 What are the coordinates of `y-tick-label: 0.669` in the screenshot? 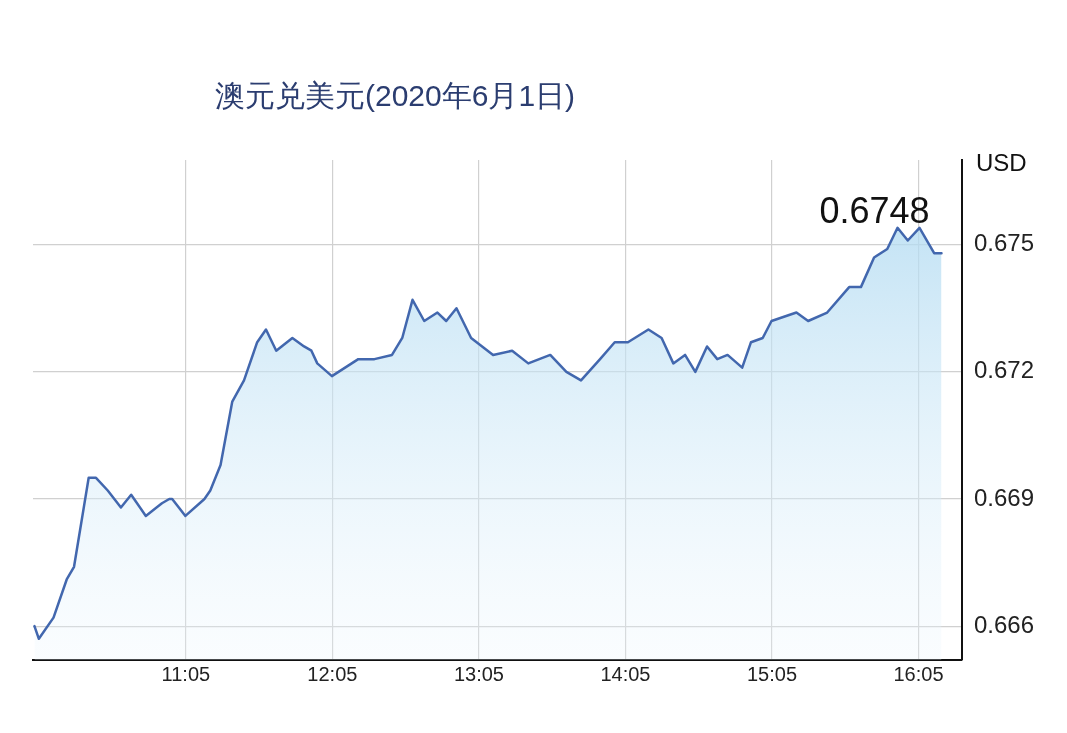 It's located at (1004, 497).